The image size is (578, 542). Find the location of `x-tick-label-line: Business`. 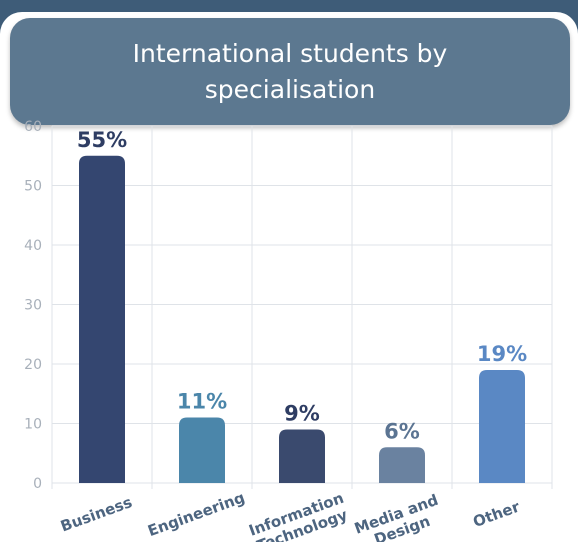

x-tick-label-line: Business is located at coordinates (96, 514).